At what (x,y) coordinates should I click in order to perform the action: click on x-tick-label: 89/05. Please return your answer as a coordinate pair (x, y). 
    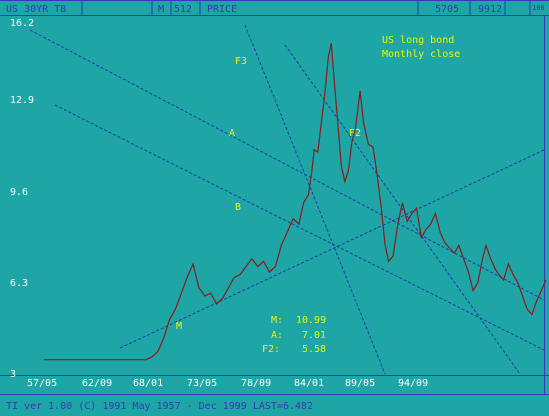
    Looking at the image, I should click on (360, 383).